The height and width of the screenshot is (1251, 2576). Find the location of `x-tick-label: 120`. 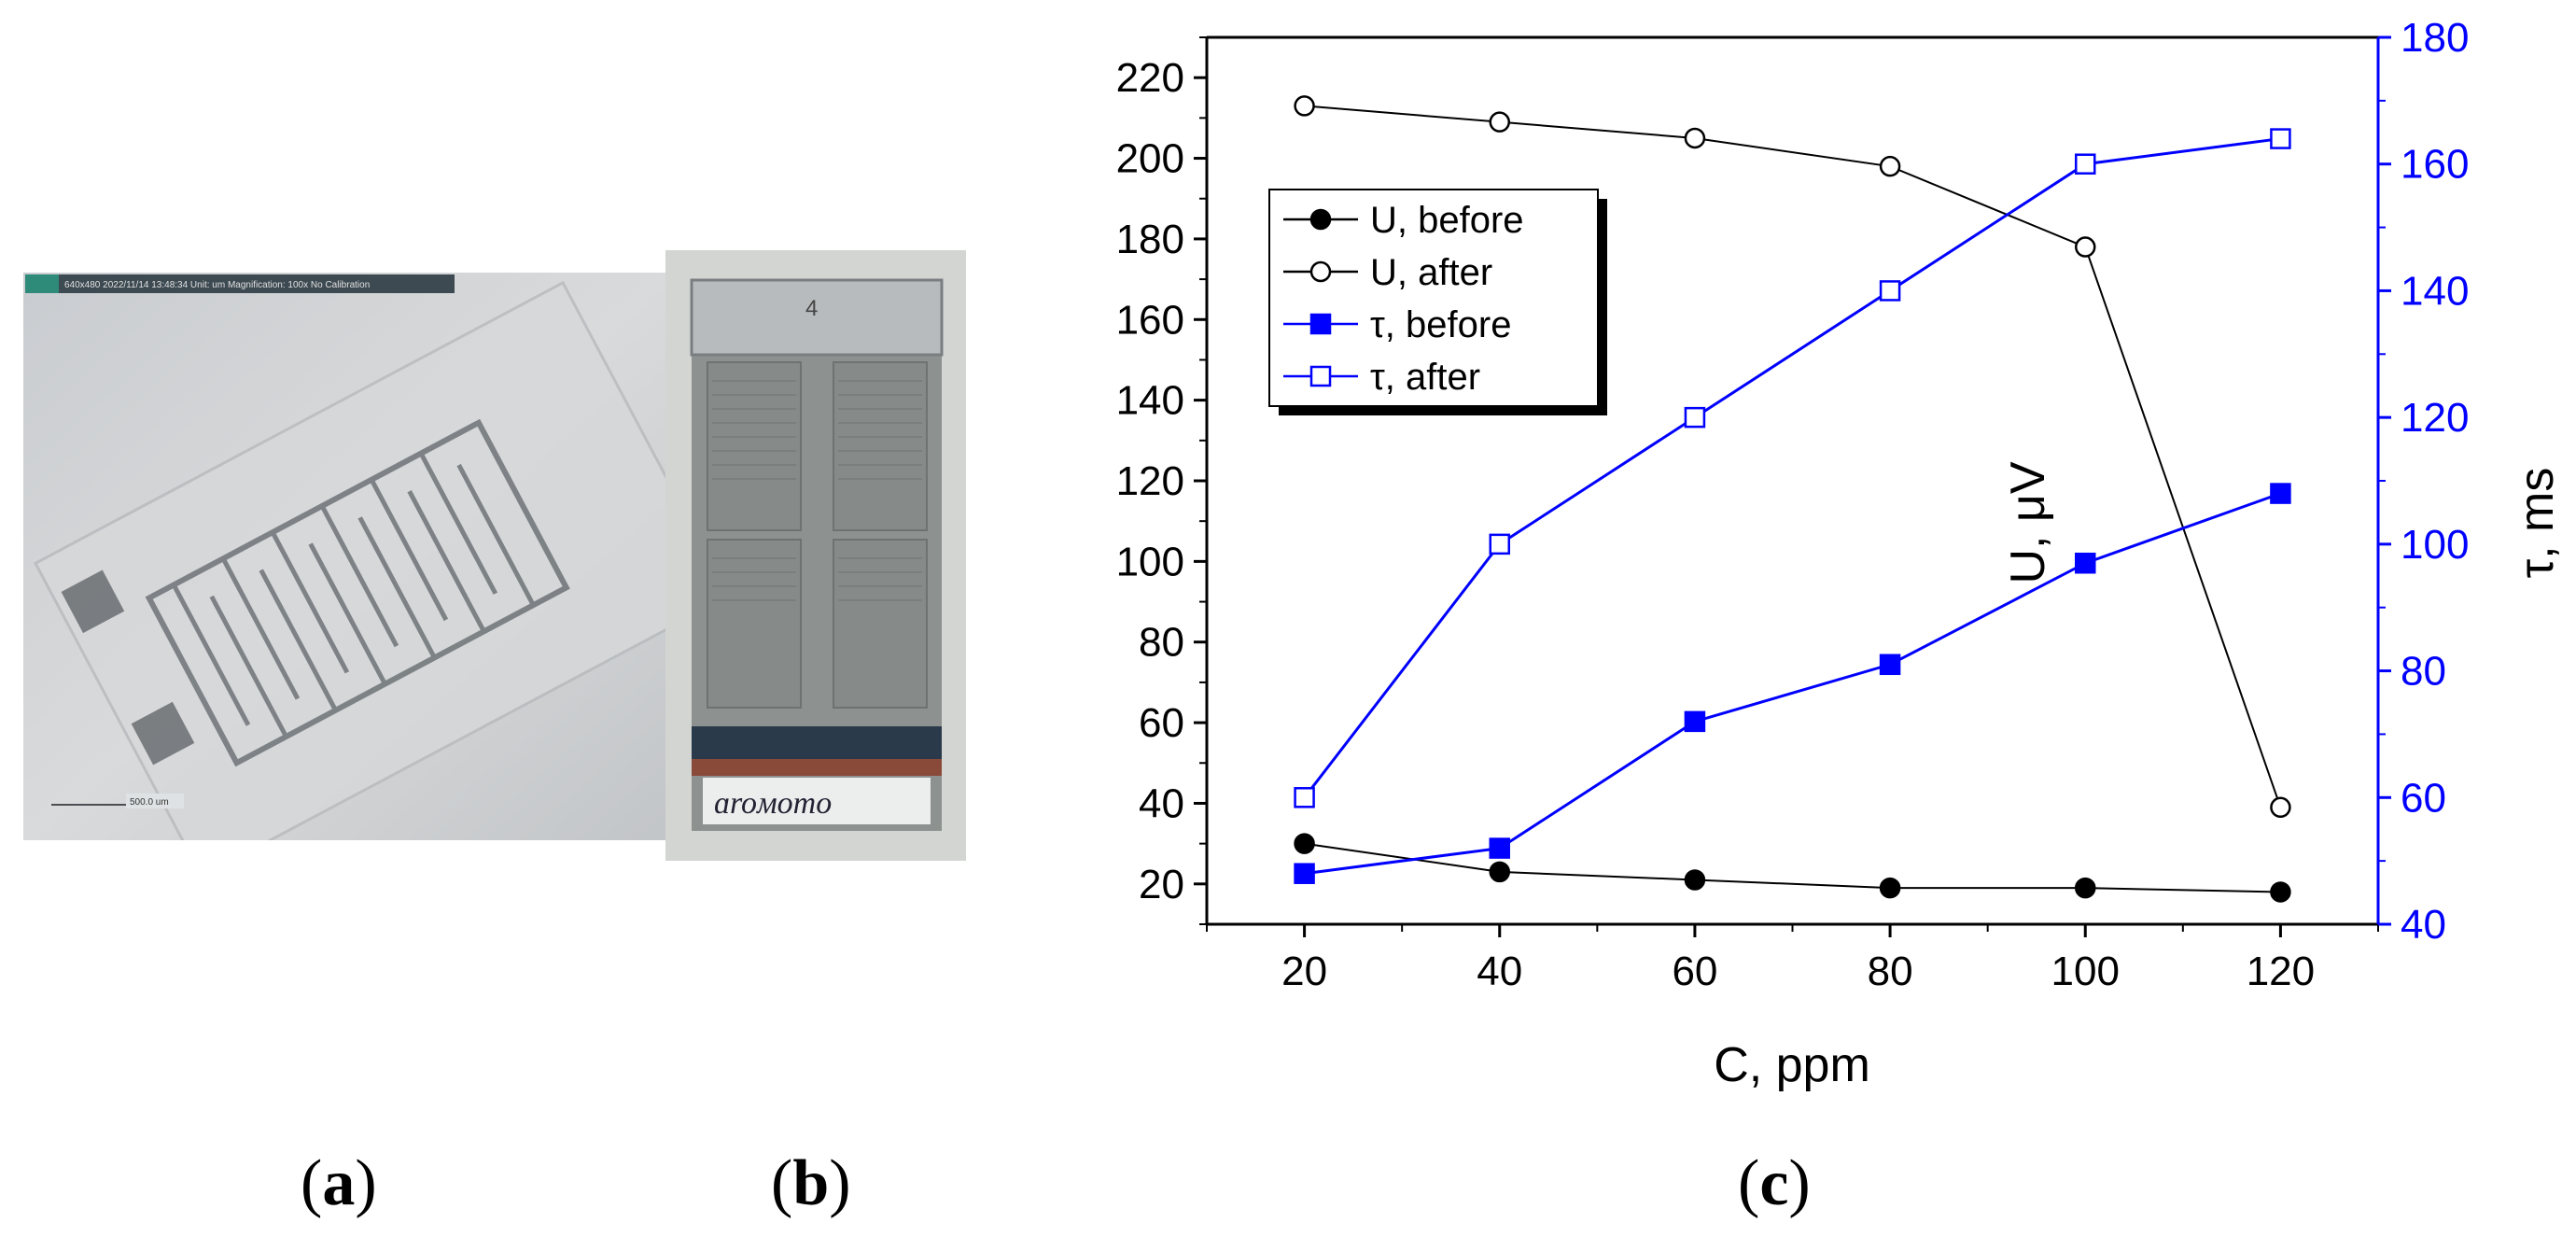

x-tick-label: 120 is located at coordinates (2281, 971).